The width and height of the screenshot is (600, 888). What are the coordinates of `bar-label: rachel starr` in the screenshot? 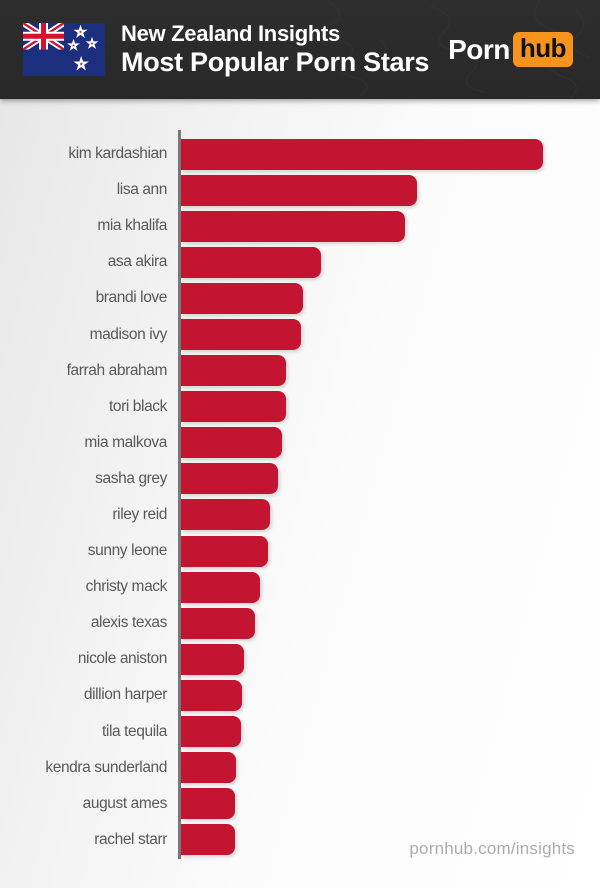 It's located at (130, 839).